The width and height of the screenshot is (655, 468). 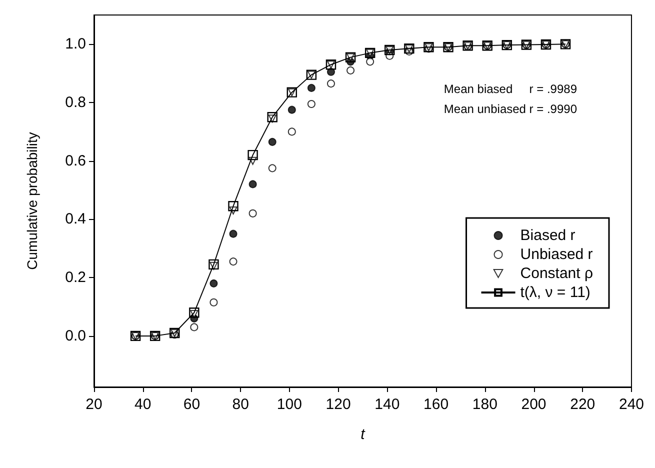 What do you see at coordinates (32, 201) in the screenshot?
I see `y-axis-title: Cumulative probability` at bounding box center [32, 201].